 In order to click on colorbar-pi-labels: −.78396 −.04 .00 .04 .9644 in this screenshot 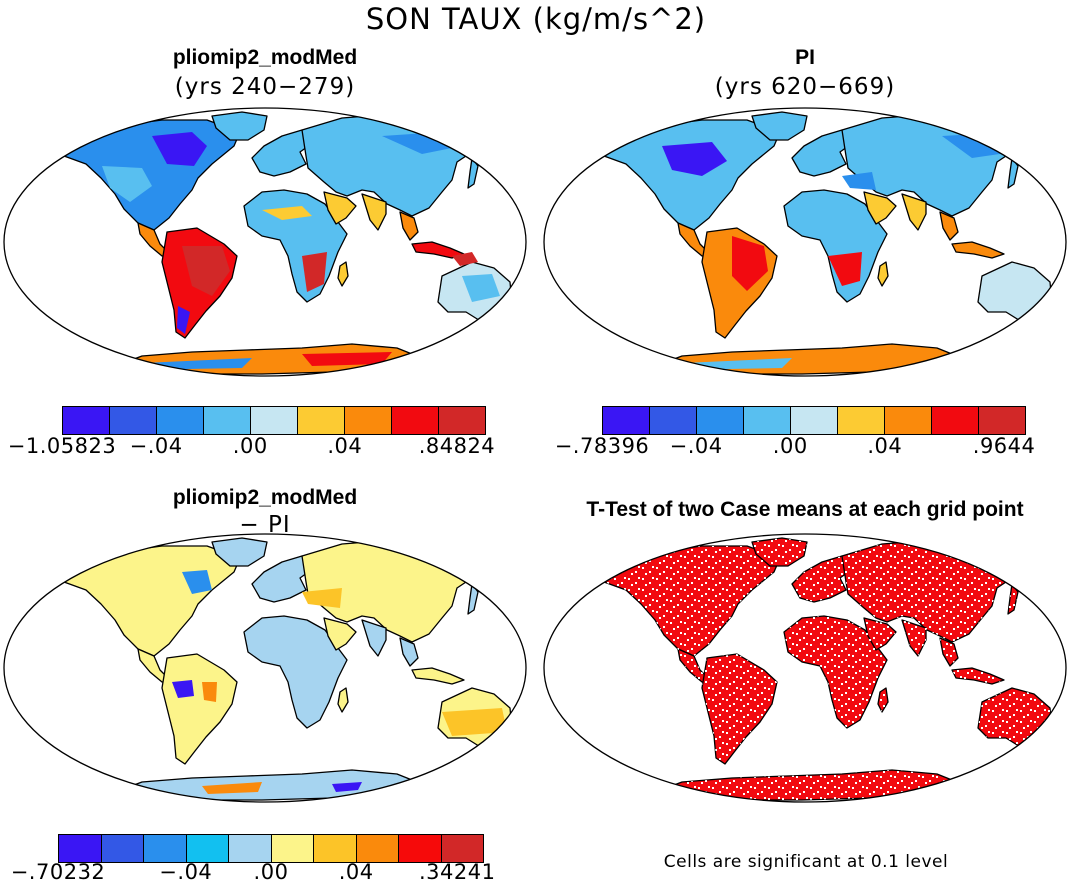, I will do `click(795, 447)`.